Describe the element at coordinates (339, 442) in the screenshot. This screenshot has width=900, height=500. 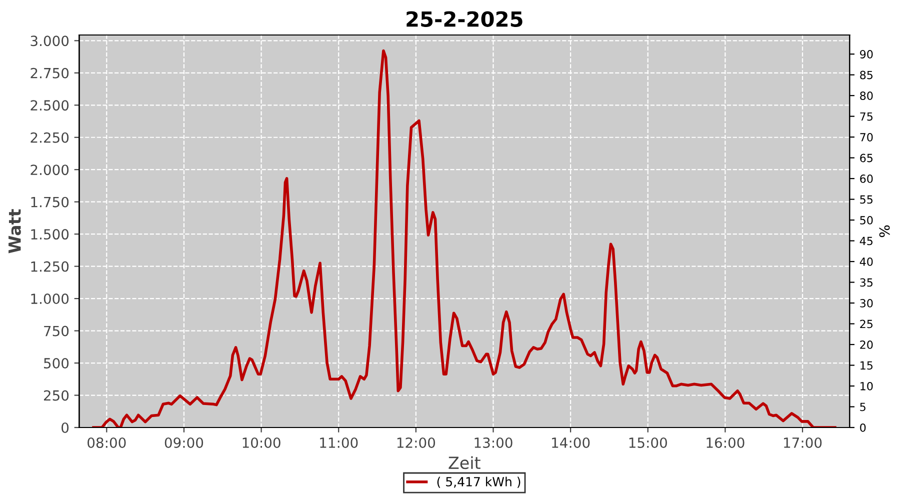
I see `x-tick-label: 11:00` at that location.